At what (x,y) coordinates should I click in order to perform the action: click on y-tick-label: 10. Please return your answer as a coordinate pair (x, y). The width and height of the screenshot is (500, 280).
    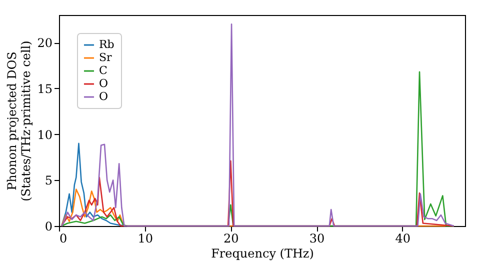
    Looking at the image, I should click on (44, 135).